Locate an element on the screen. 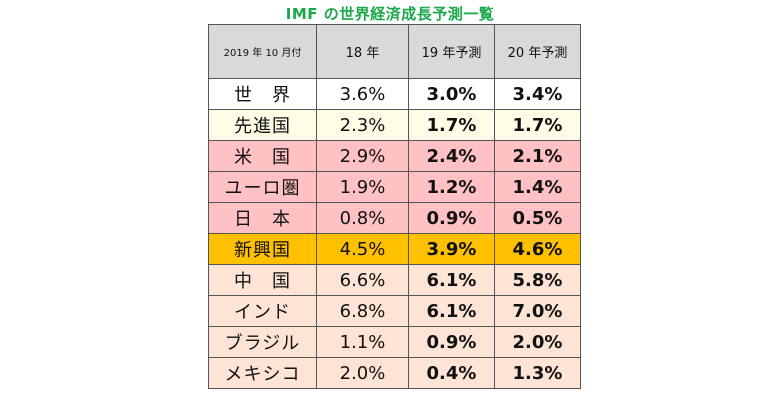  table-row: 米 国 2.9% 2.4% 2.1% is located at coordinates (394, 156).